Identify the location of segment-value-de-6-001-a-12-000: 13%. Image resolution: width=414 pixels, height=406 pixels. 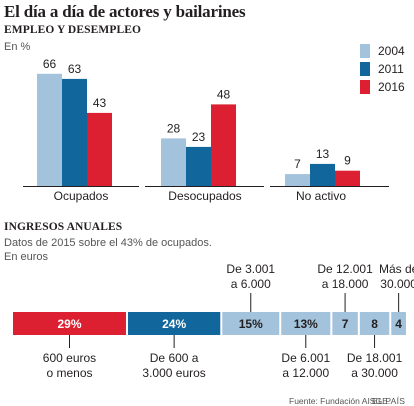
(306, 324).